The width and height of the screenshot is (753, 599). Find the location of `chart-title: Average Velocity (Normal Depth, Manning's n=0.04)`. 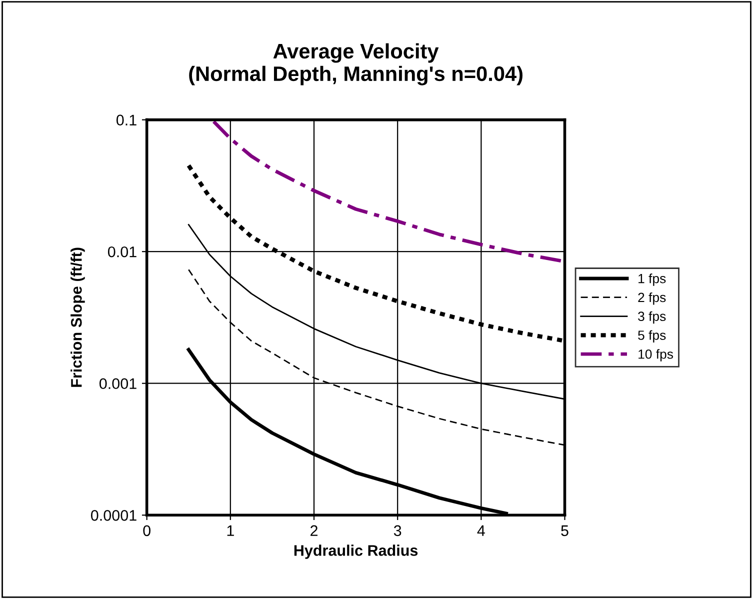

chart-title: Average Velocity (Normal Depth, Manning's n=0.04) is located at coordinates (355, 64).